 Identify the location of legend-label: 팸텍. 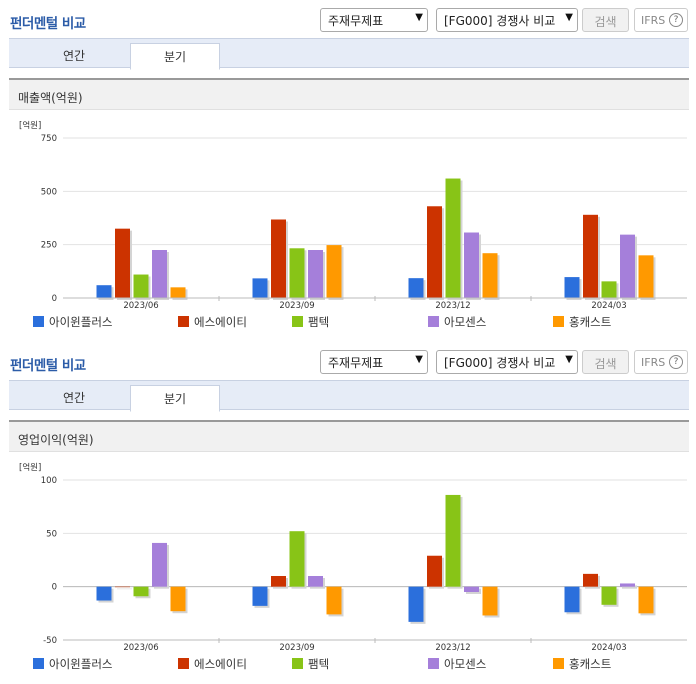
(319, 322).